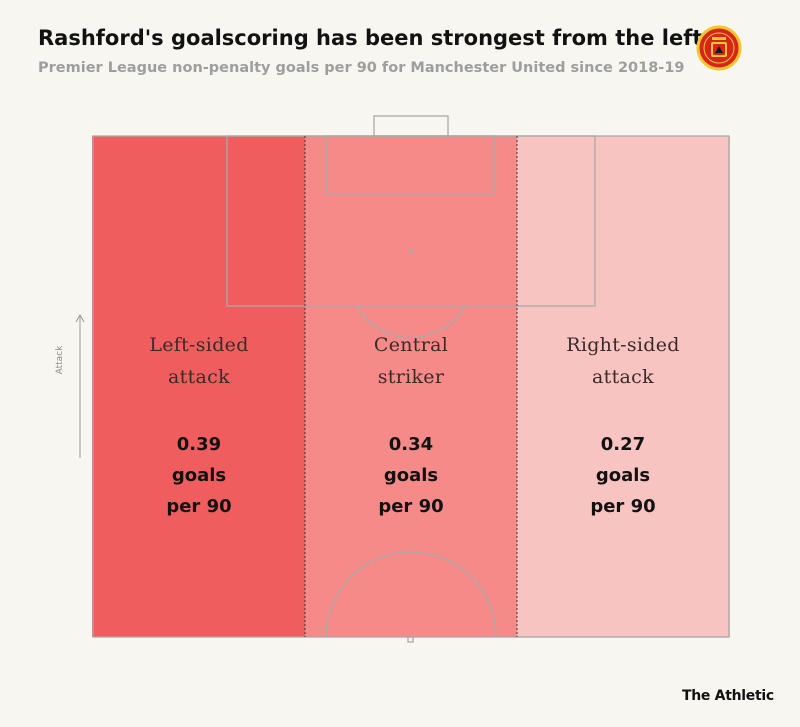 The image size is (800, 727). I want to click on zone-label-central: Central striker, so click(411, 361).